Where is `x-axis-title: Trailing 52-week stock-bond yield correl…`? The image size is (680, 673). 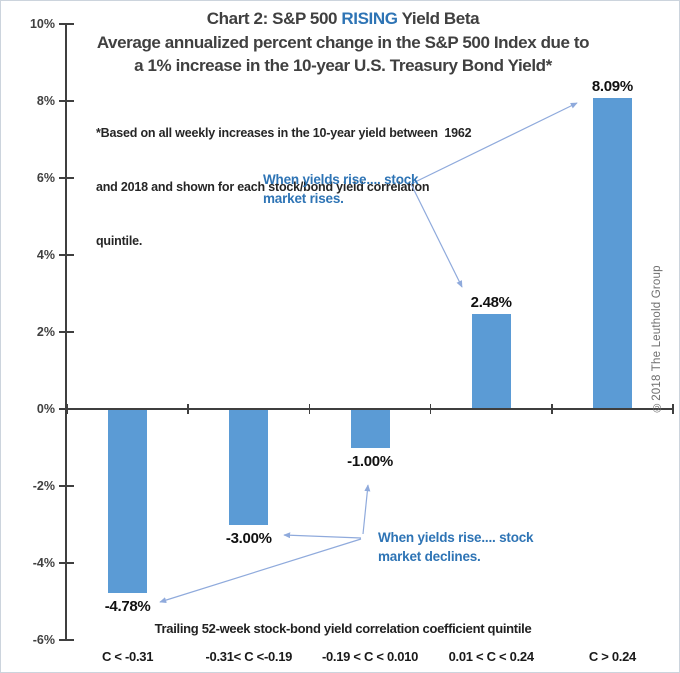
x-axis-title: Trailing 52-week stock-bond yield correl… is located at coordinates (343, 628).